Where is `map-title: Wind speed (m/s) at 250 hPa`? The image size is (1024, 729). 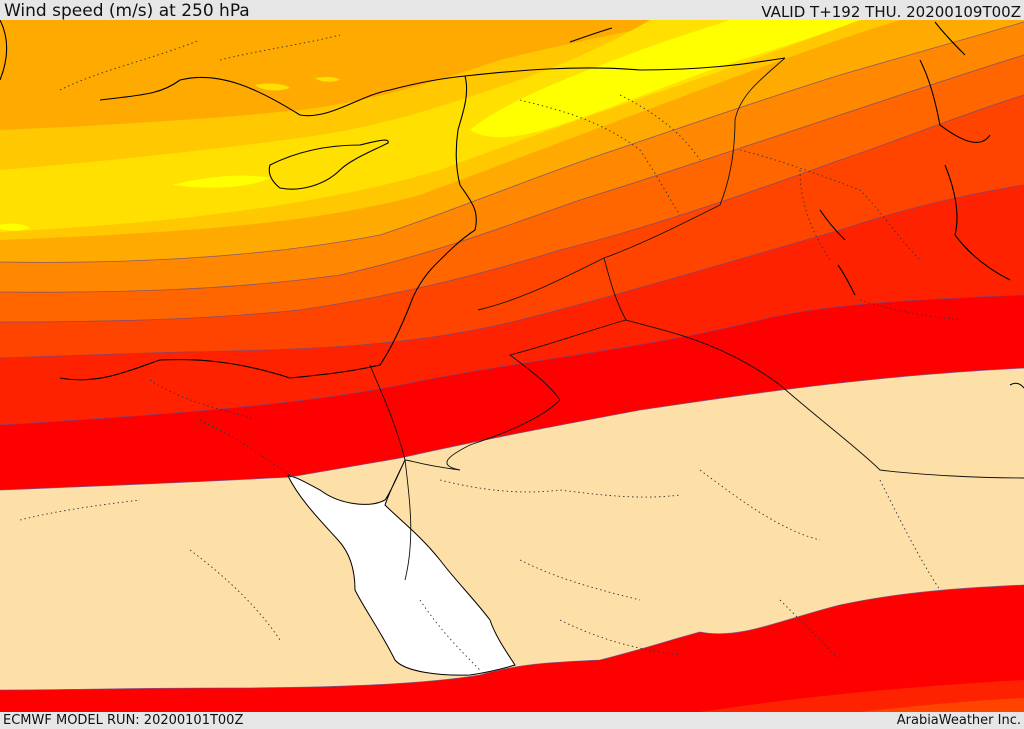 map-title: Wind speed (m/s) at 250 hPa is located at coordinates (127, 11).